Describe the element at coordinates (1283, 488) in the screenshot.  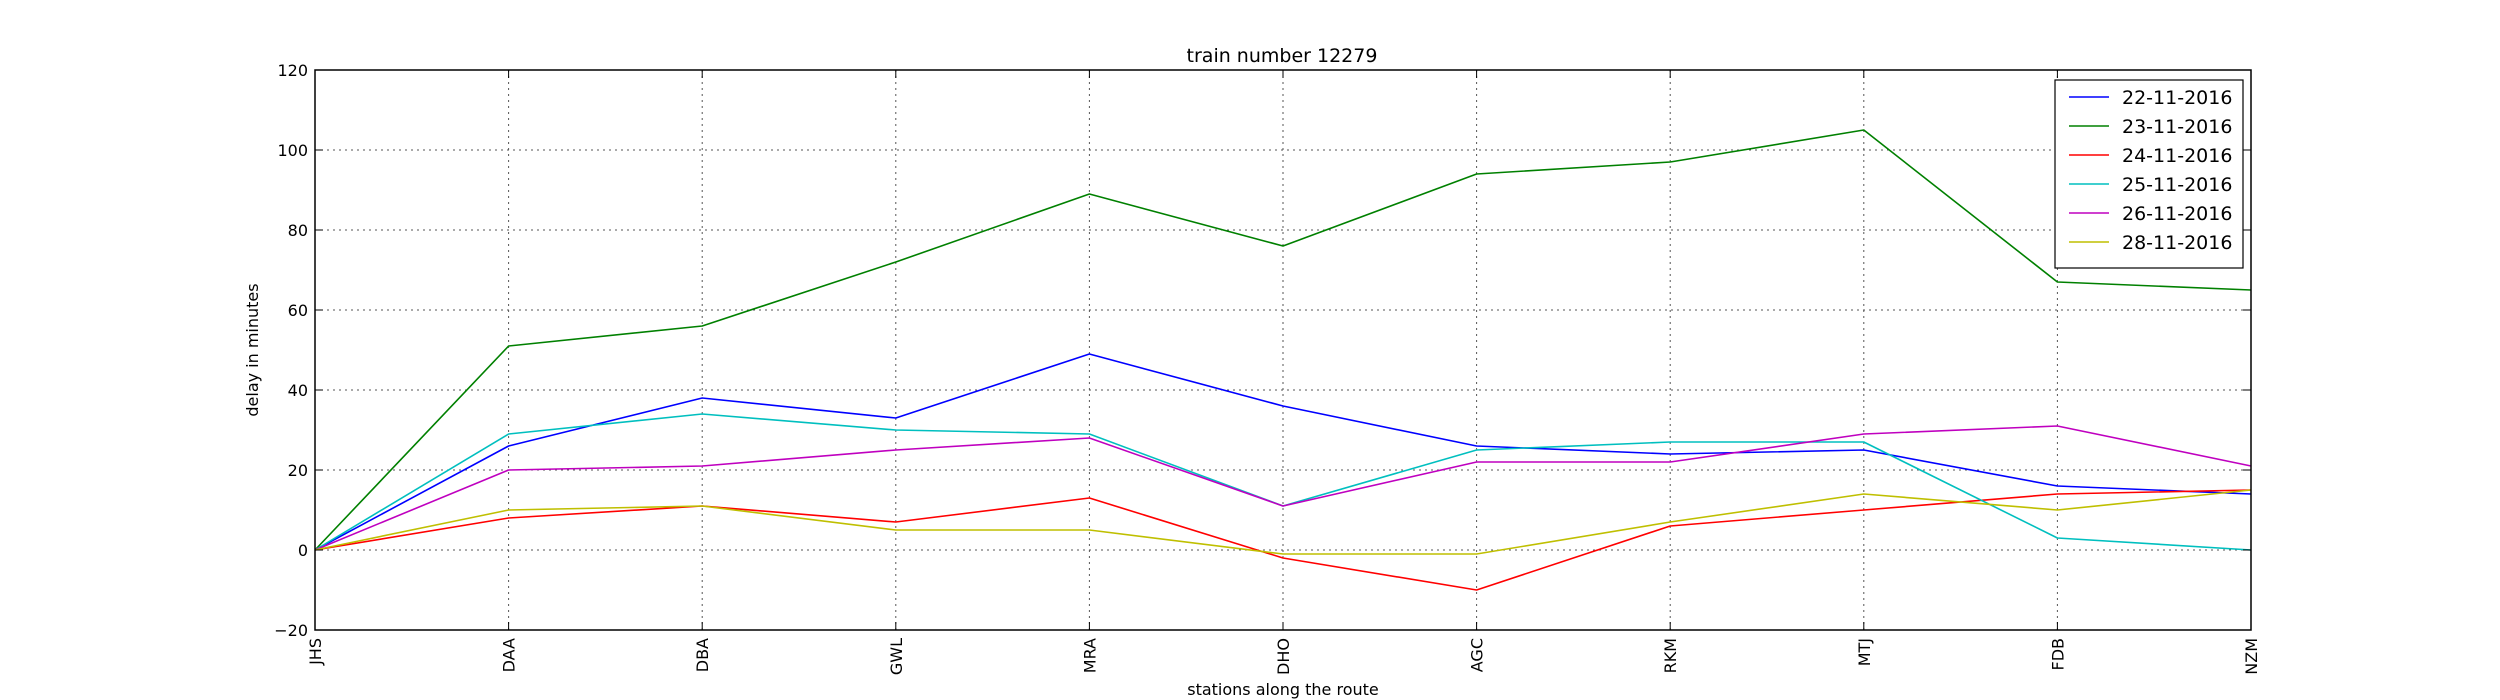
I see `series-line-26-11-2016` at that location.